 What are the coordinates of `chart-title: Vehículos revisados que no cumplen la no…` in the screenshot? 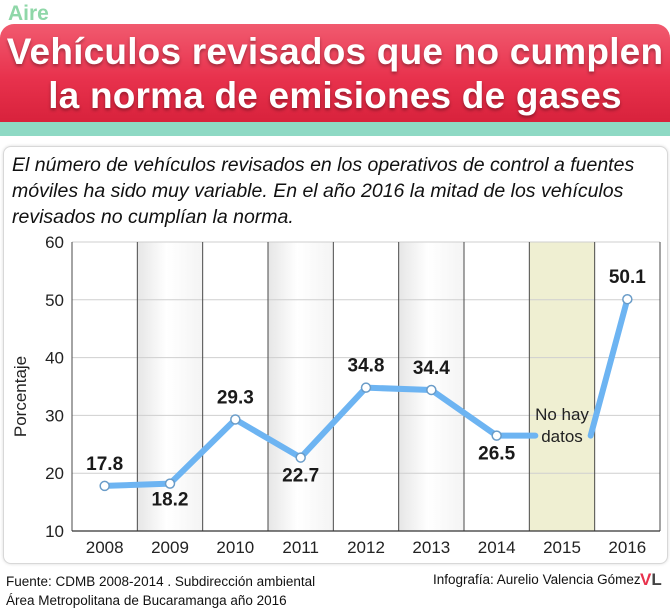 It's located at (335, 74).